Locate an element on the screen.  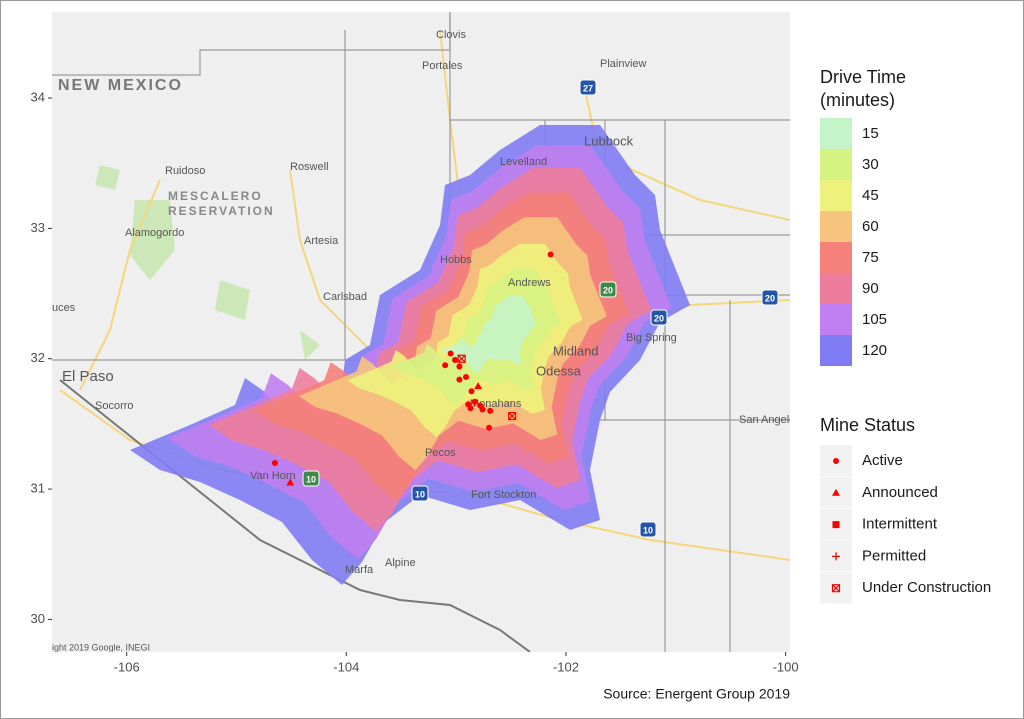
place-label: Midland is located at coordinates (576, 350).